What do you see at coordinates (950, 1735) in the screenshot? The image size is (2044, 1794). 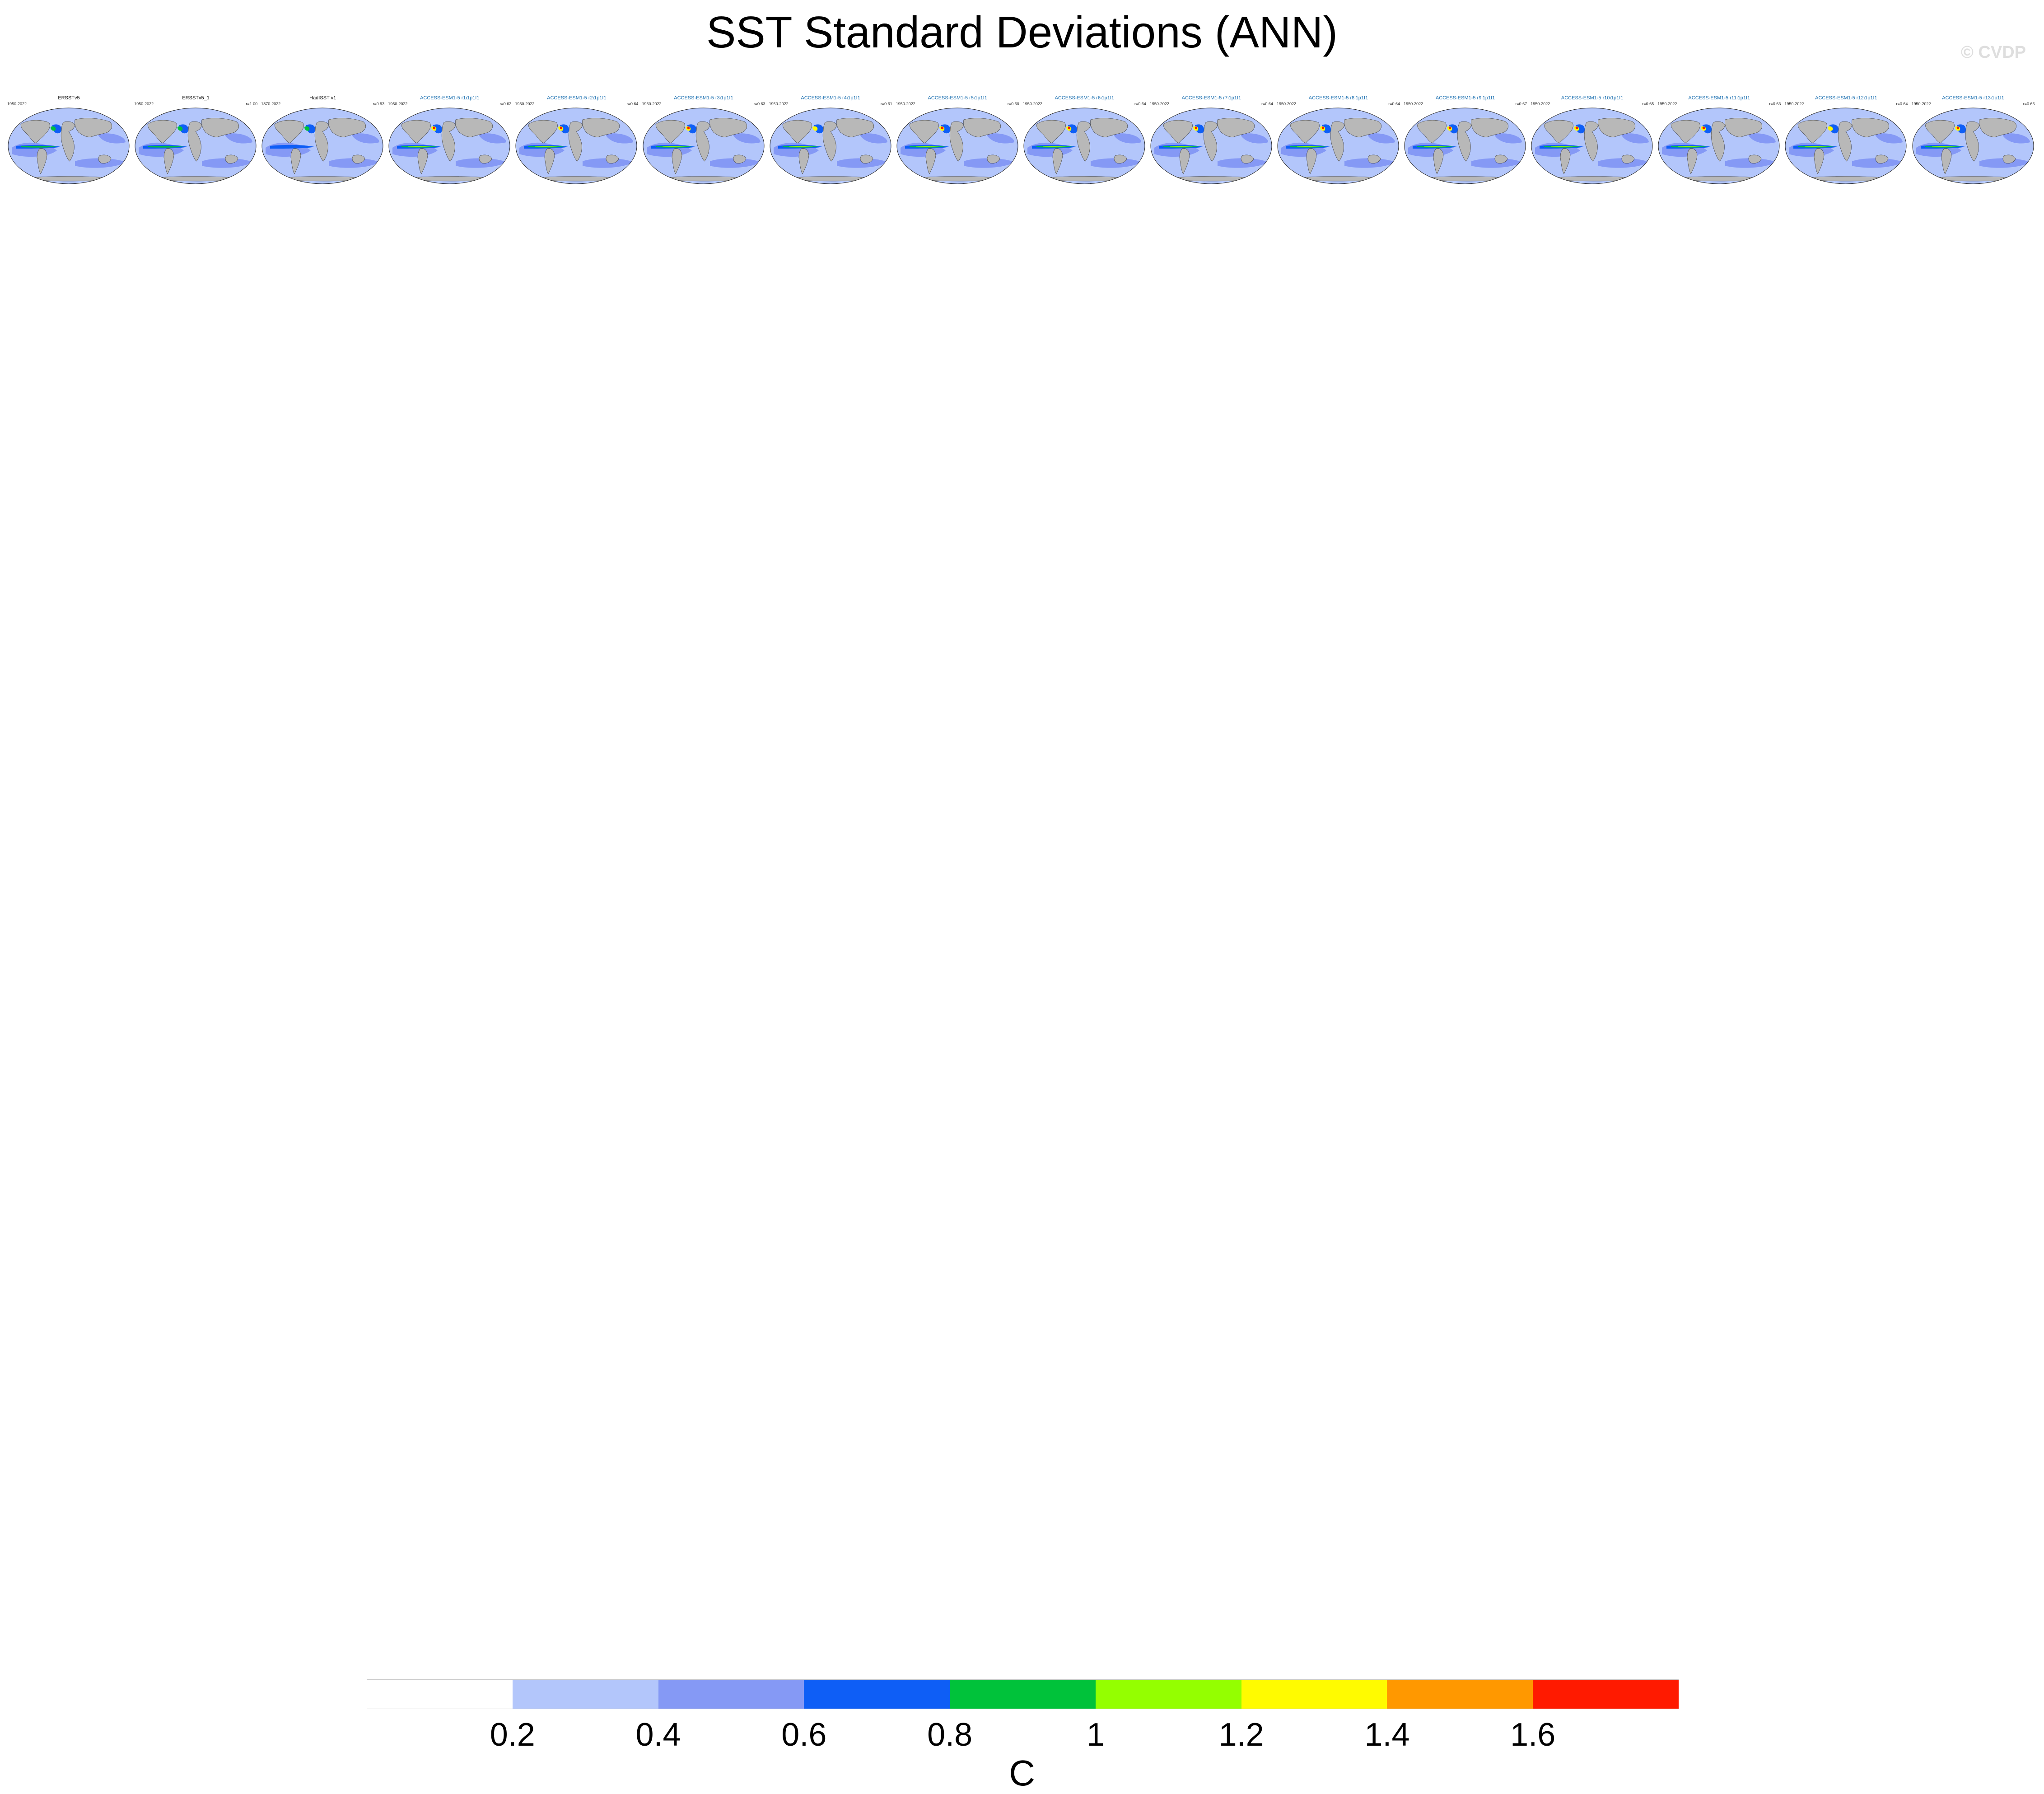 I see `colorbar-tick-label: 0.8` at bounding box center [950, 1735].